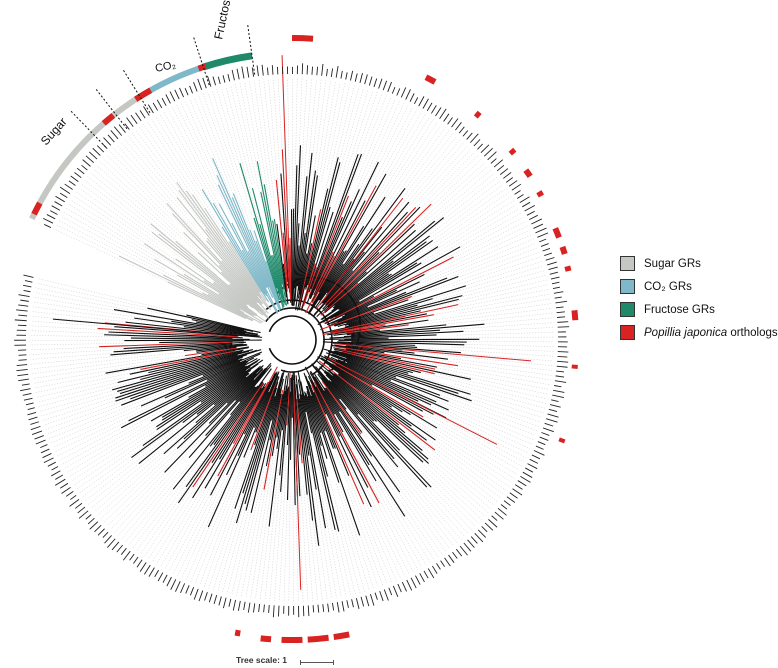  I want to click on legend-suffix: orthologs, so click(752, 332).